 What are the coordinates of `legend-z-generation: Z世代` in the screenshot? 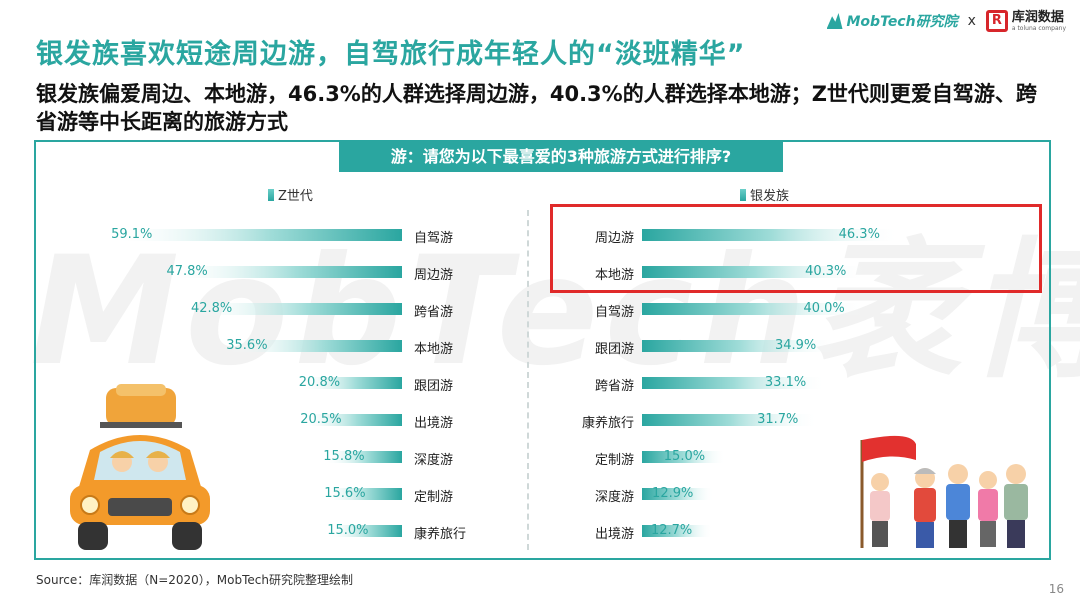 It's located at (290, 194).